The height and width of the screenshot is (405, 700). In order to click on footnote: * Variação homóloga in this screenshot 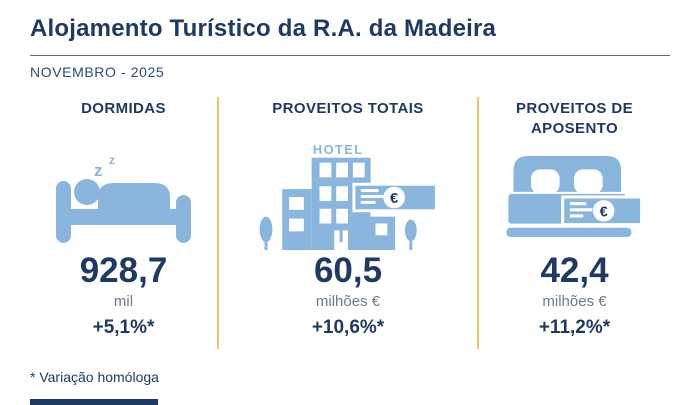, I will do `click(94, 377)`.